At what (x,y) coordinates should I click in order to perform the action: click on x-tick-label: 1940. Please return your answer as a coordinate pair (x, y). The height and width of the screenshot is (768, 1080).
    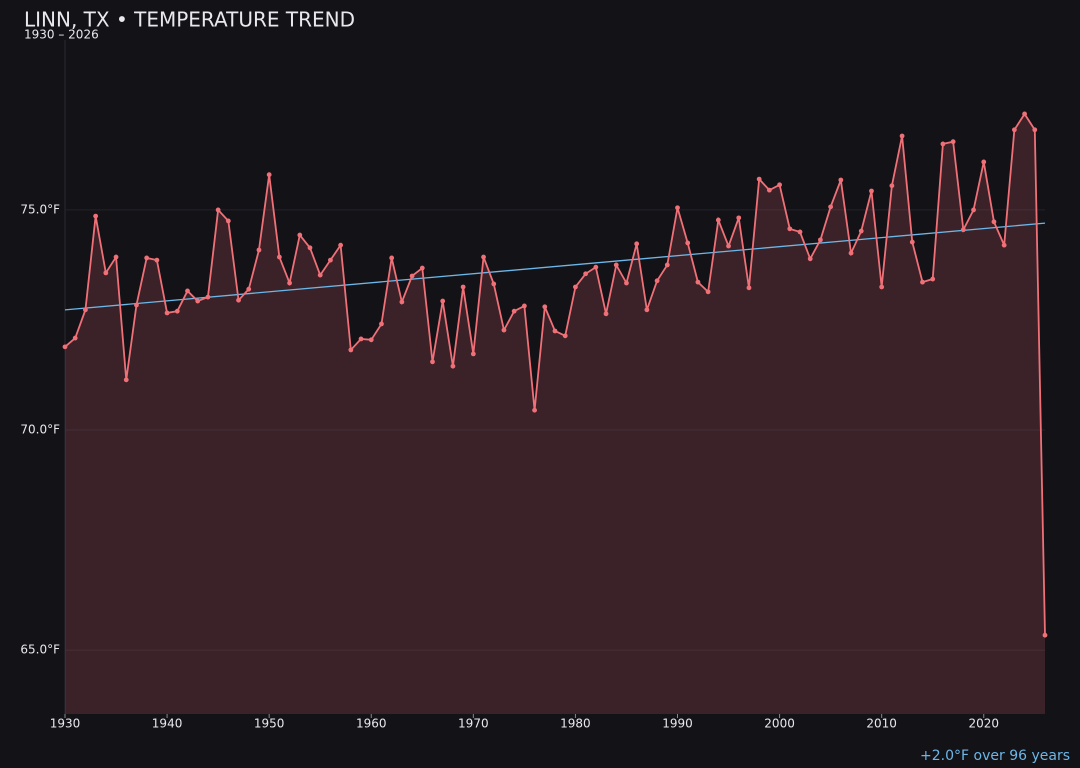
    Looking at the image, I should click on (167, 724).